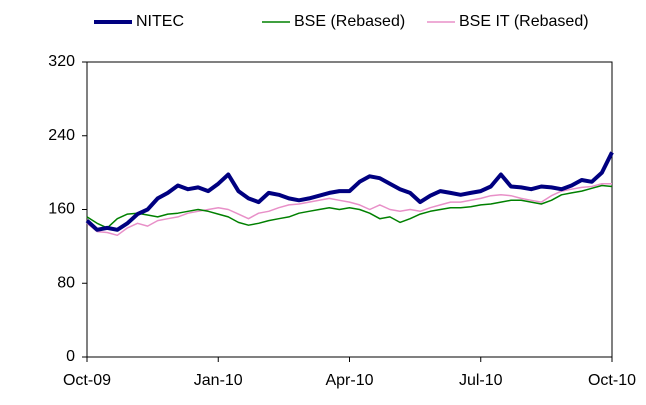 Image resolution: width=646 pixels, height=405 pixels. Describe the element at coordinates (61, 135) in the screenshot. I see `y-tick-label: 240` at that location.